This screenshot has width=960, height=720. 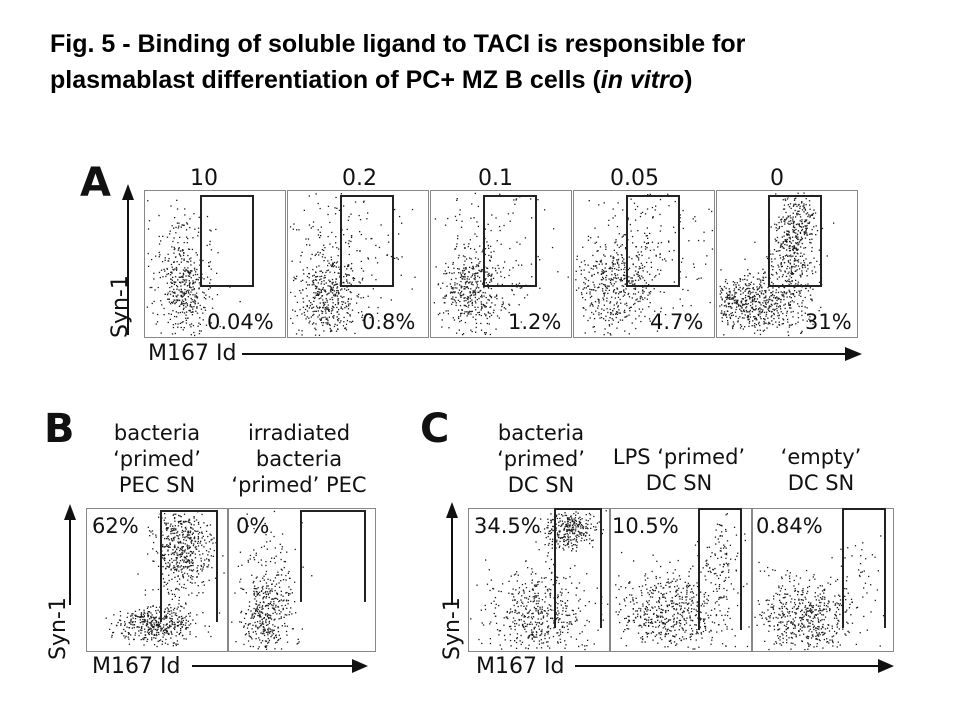 I want to click on figure-title-italic: in vitro, so click(x=642, y=80).